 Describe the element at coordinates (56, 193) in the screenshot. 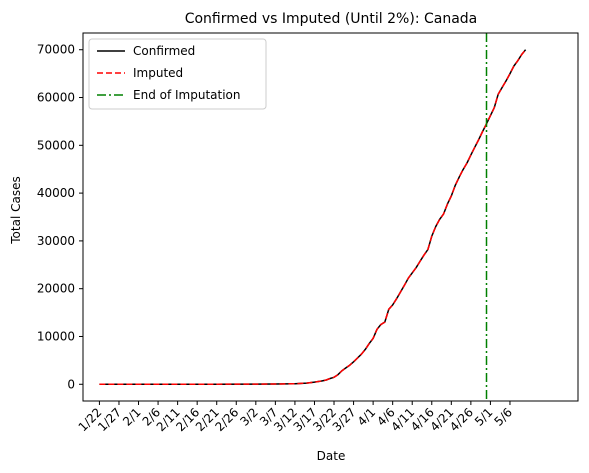

I see `y-tick-label: 40000` at that location.